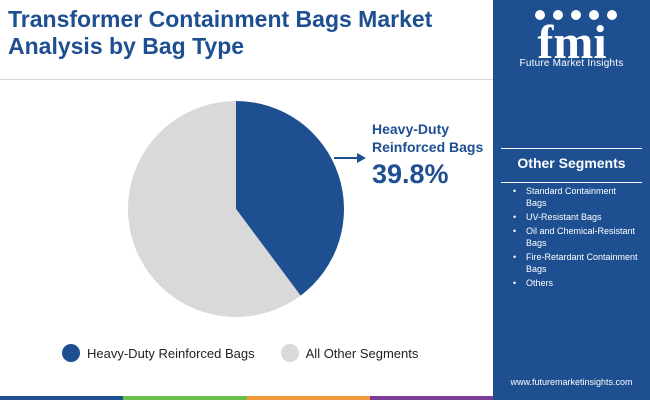  What do you see at coordinates (571, 283) in the screenshot?
I see `segment-item: Others` at bounding box center [571, 283].